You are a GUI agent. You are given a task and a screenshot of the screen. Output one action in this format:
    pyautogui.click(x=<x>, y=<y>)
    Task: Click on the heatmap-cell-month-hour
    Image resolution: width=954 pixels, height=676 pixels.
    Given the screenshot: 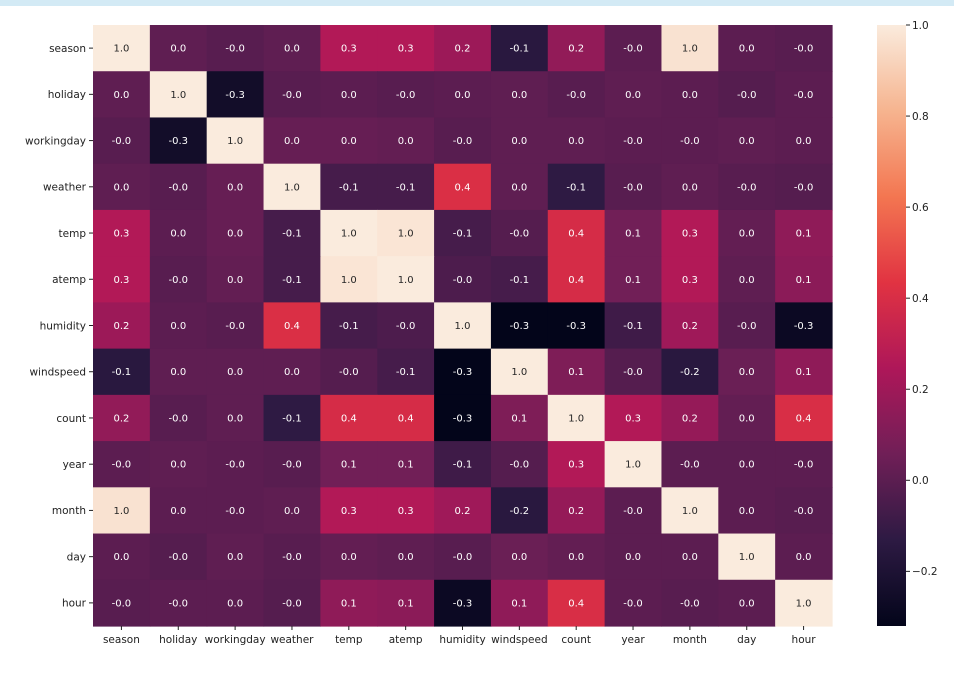 What is the action you would take?
    pyautogui.click(x=804, y=511)
    